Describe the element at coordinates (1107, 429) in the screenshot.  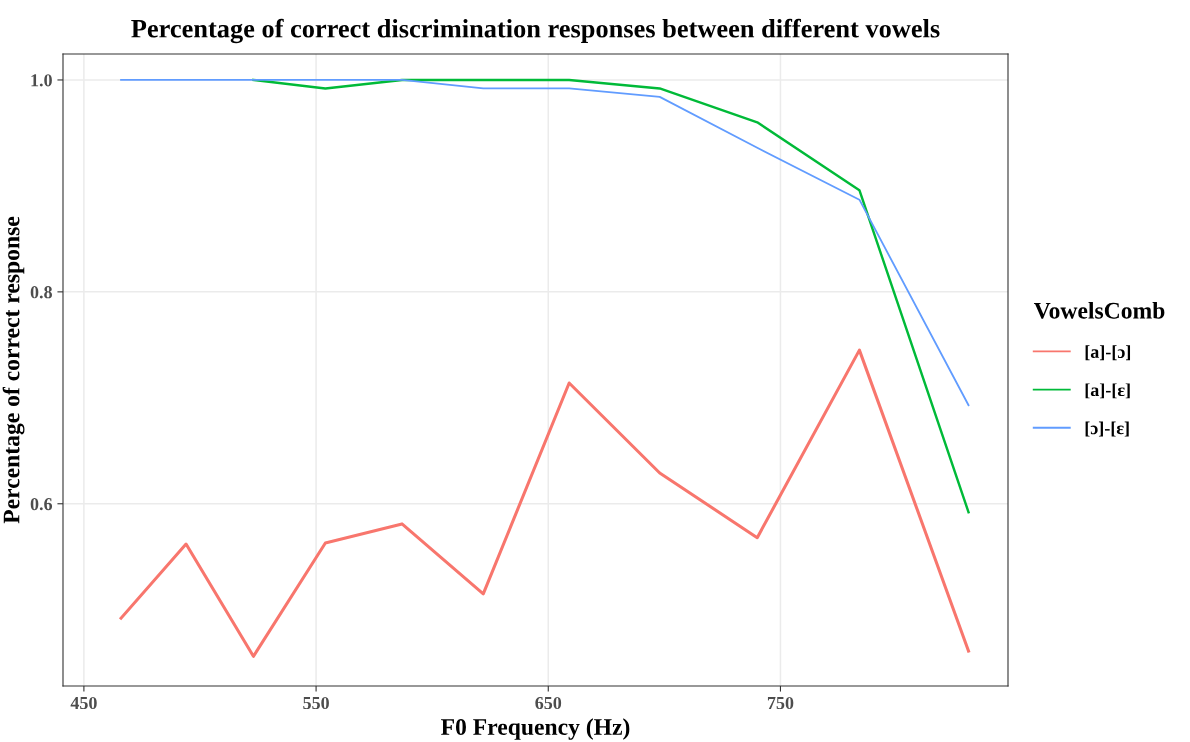
I see `legend-label: [ɔ]-[ɛ]` at that location.